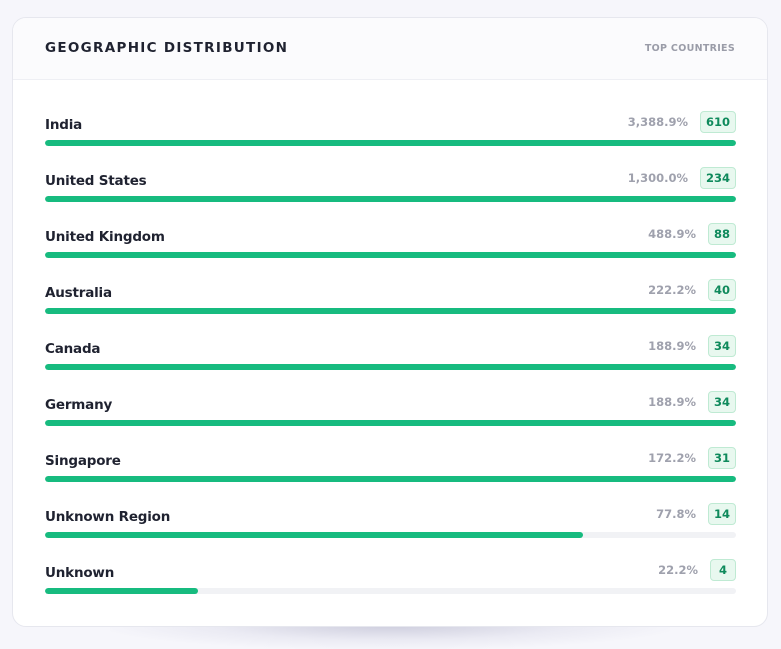 The height and width of the screenshot is (649, 781). What do you see at coordinates (723, 570) in the screenshot?
I see `country-count-badge: 4` at bounding box center [723, 570].